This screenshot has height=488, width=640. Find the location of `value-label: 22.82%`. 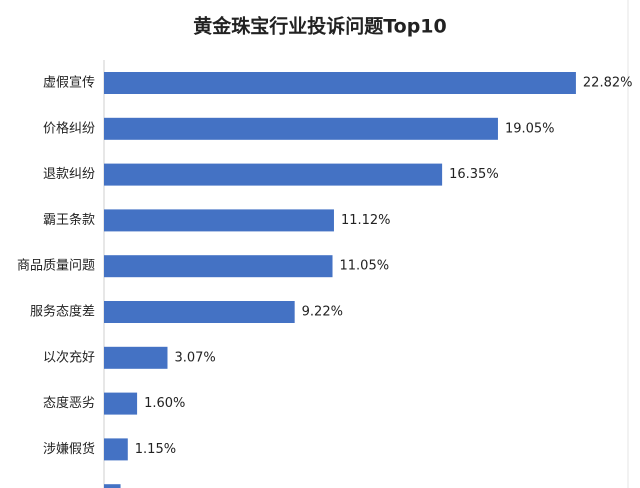

value-label: 22.82% is located at coordinates (608, 83).